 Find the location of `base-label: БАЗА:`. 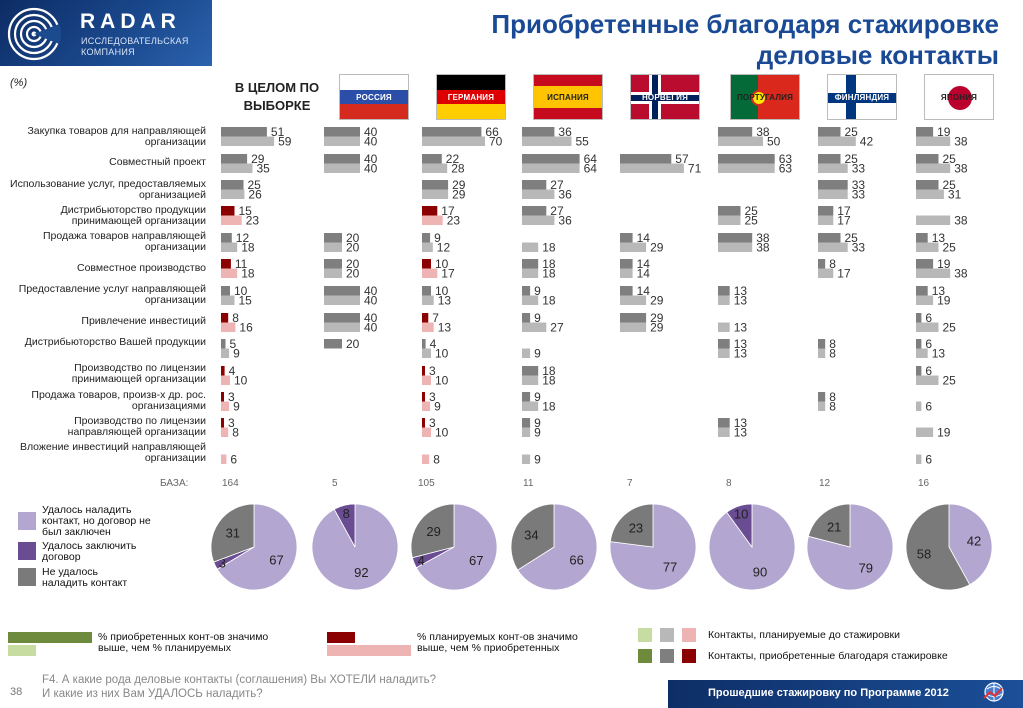

base-label: БАЗА: is located at coordinates (174, 483).